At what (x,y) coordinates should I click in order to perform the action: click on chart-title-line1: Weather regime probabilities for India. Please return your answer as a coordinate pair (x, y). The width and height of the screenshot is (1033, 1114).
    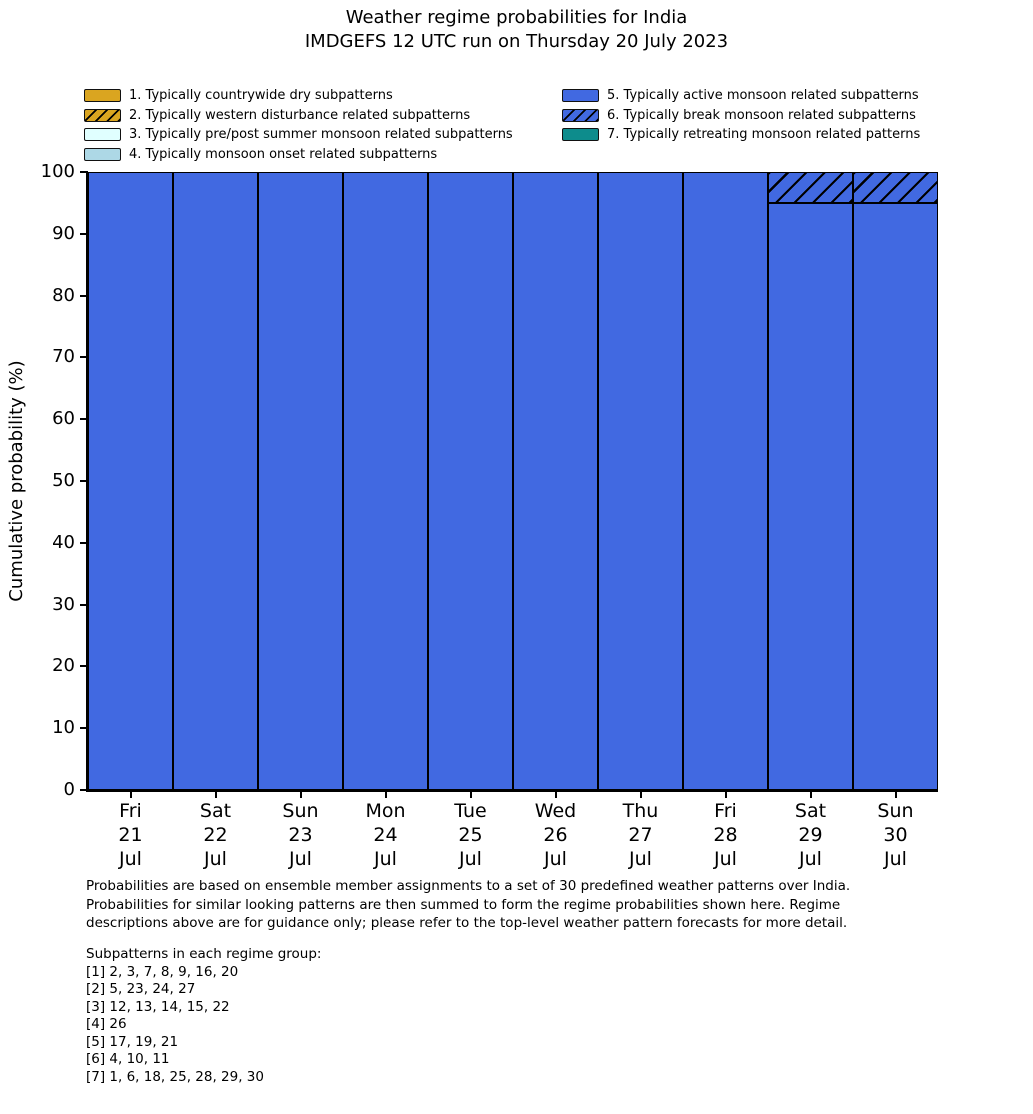
    Looking at the image, I should click on (516, 17).